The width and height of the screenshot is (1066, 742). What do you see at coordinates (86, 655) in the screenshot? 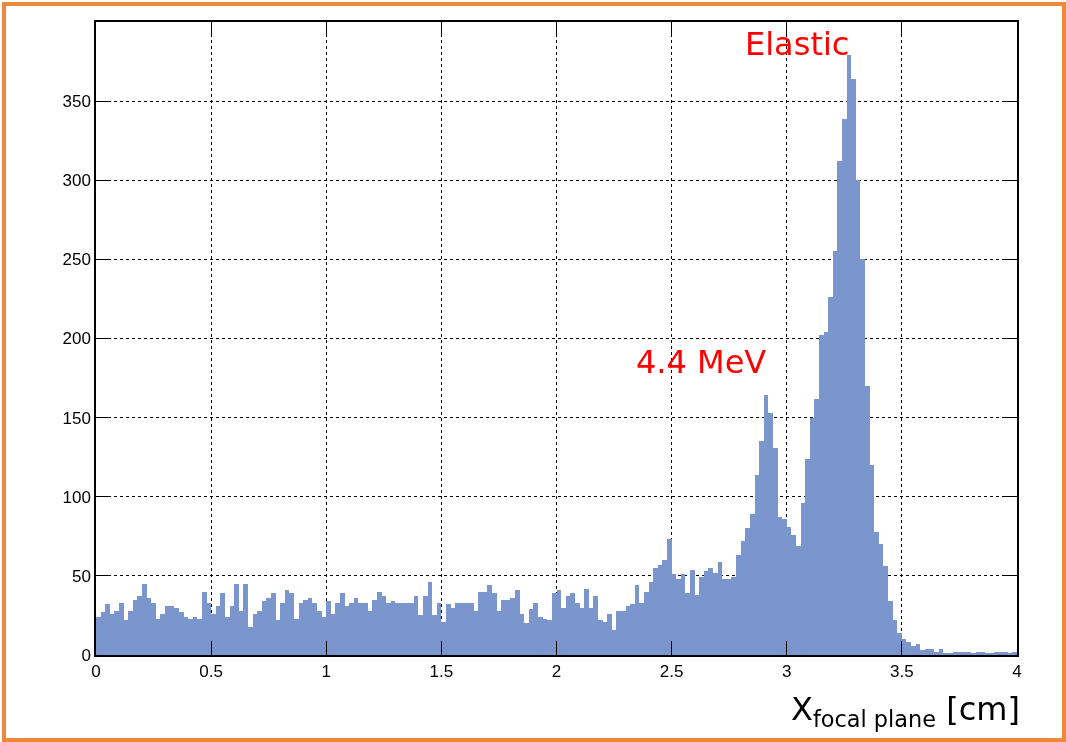
I see `y-tick-label: 0` at bounding box center [86, 655].